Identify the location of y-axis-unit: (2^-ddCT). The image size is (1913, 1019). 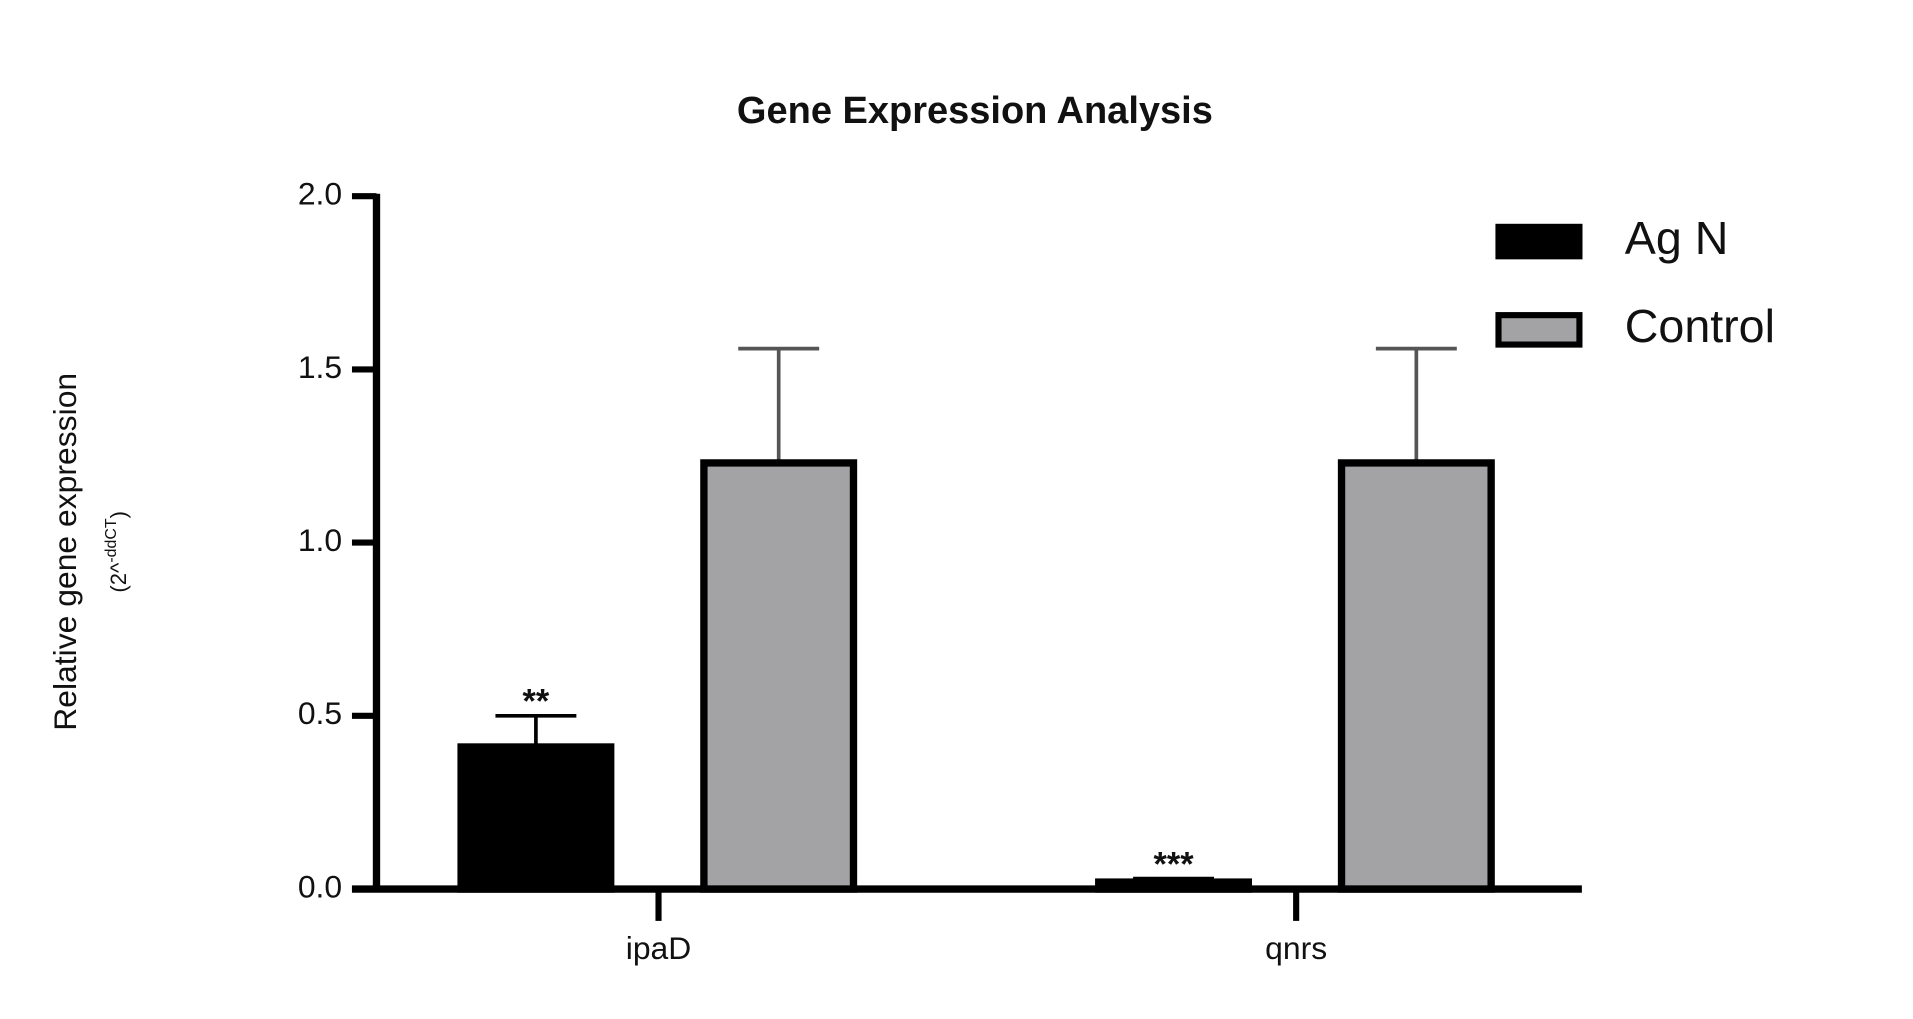
(117, 552).